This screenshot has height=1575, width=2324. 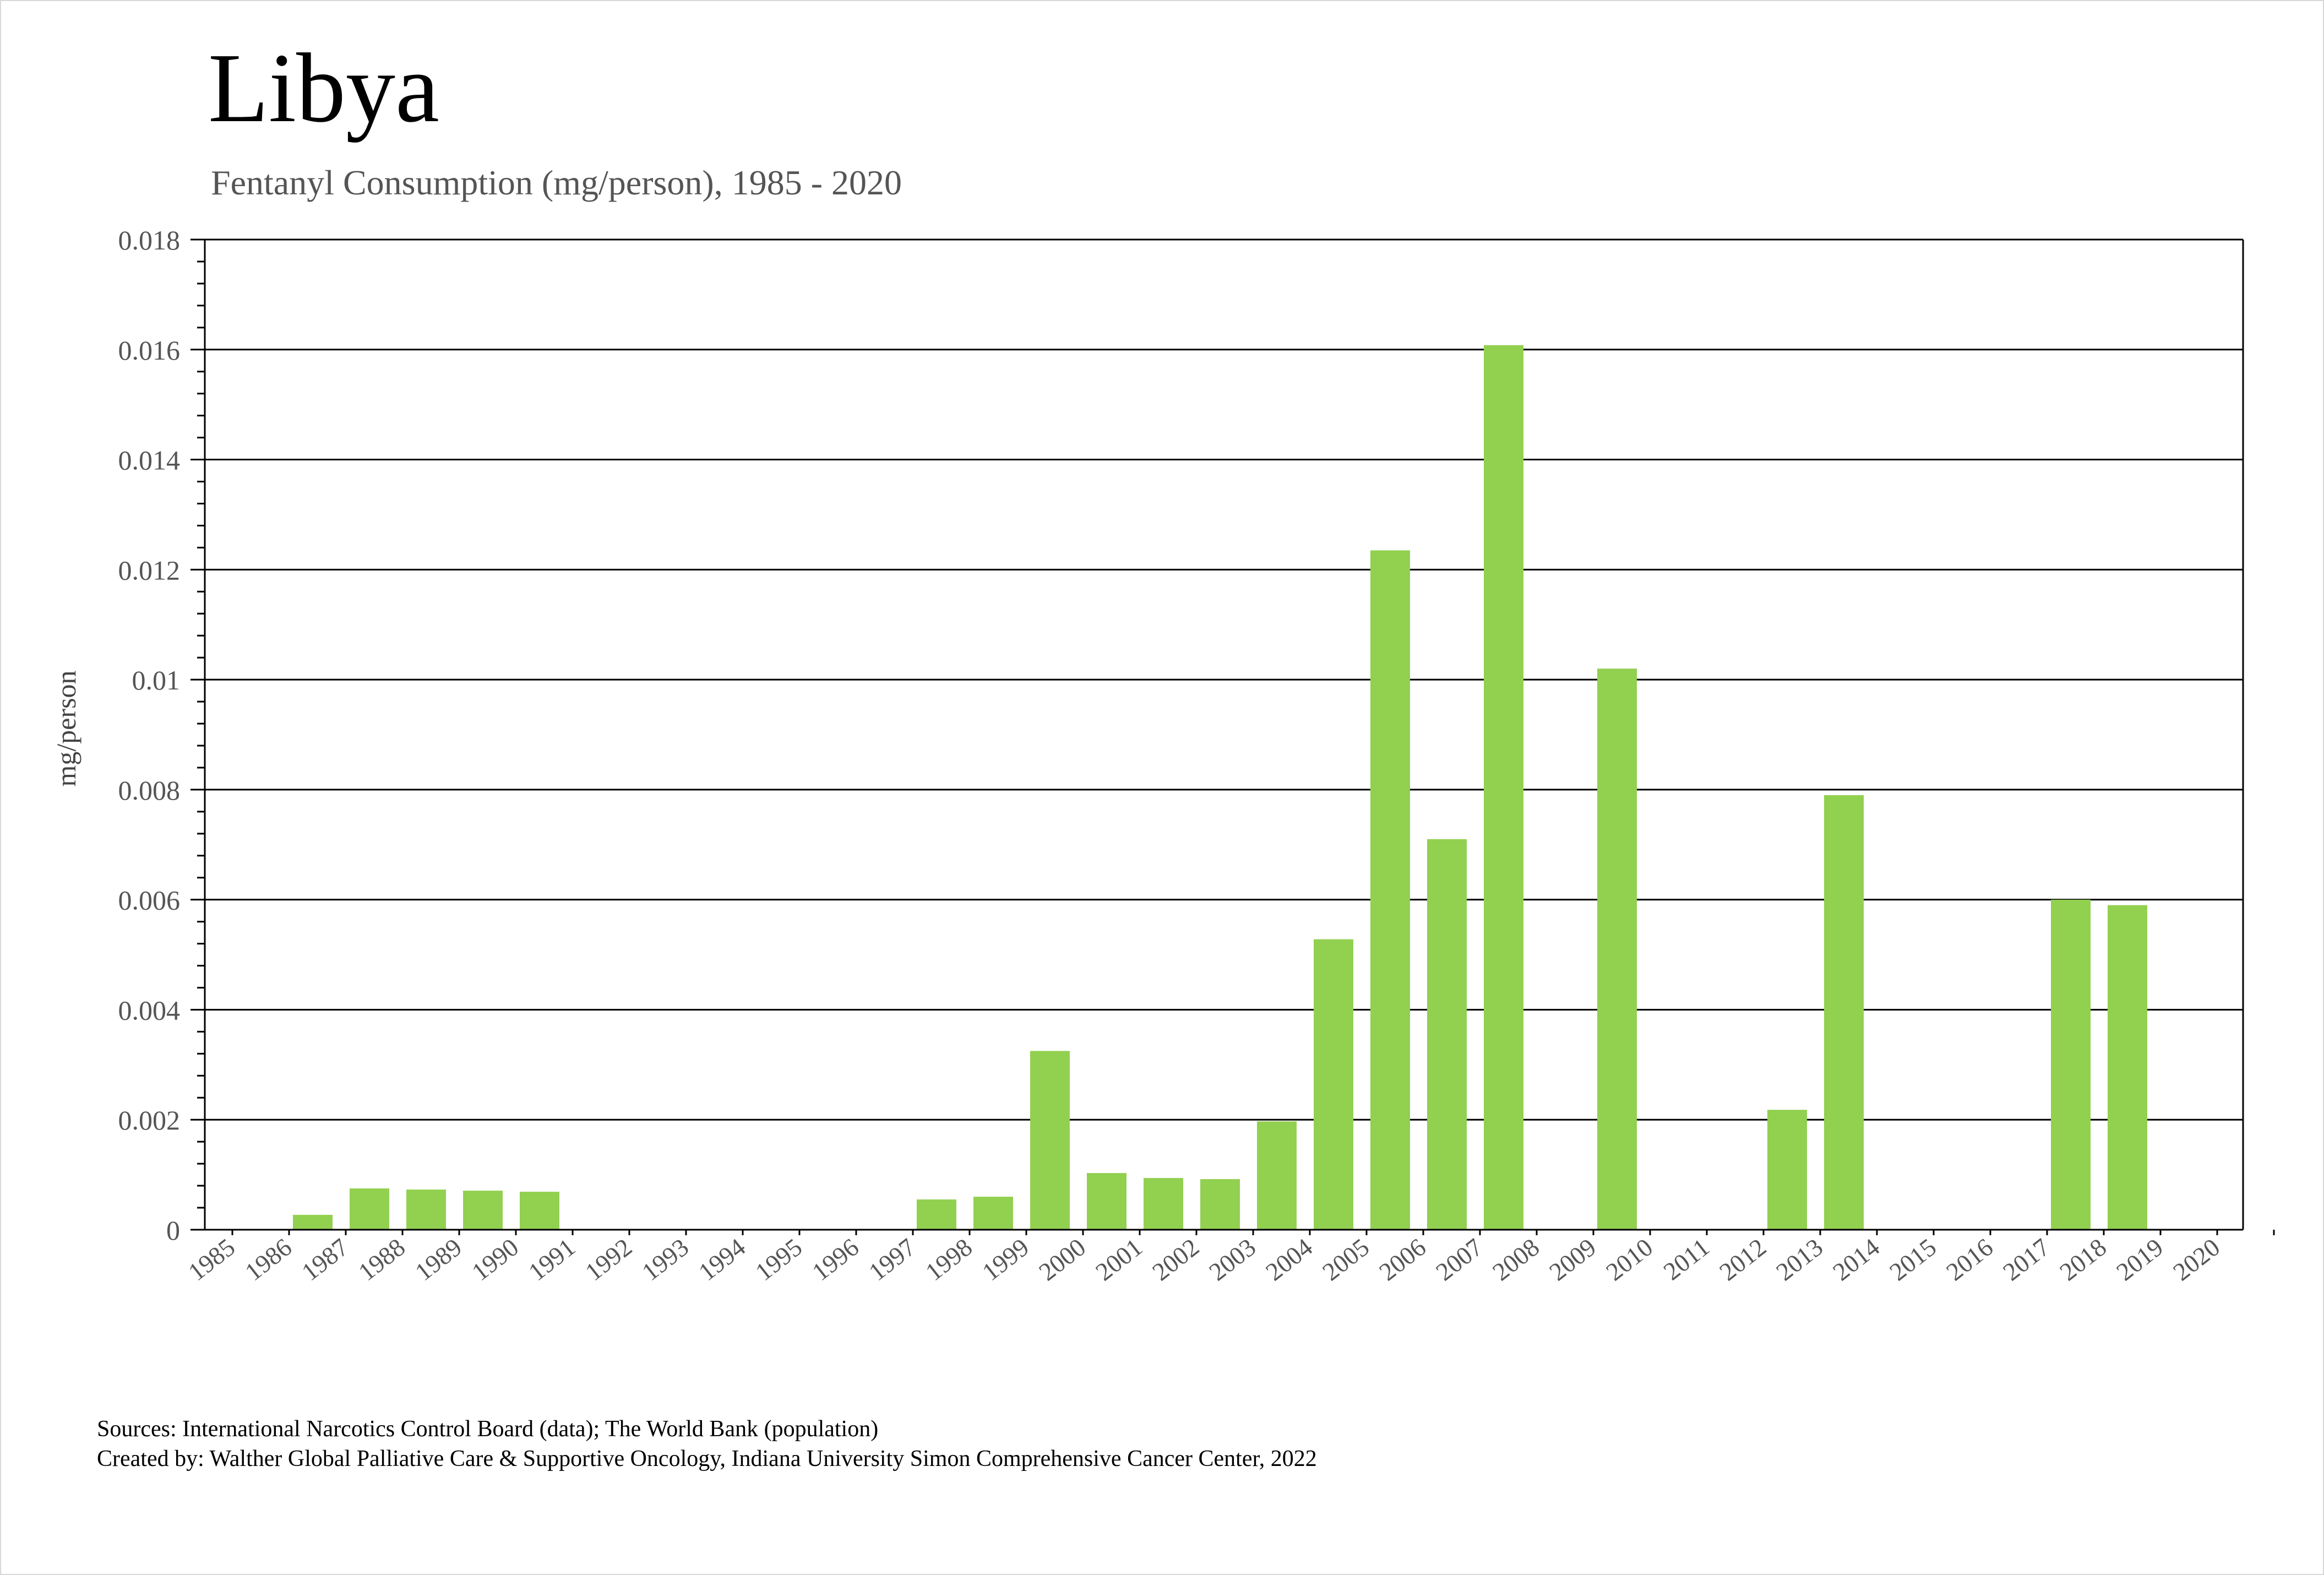 What do you see at coordinates (665, 1259) in the screenshot?
I see `x-tick-label: 1993` at bounding box center [665, 1259].